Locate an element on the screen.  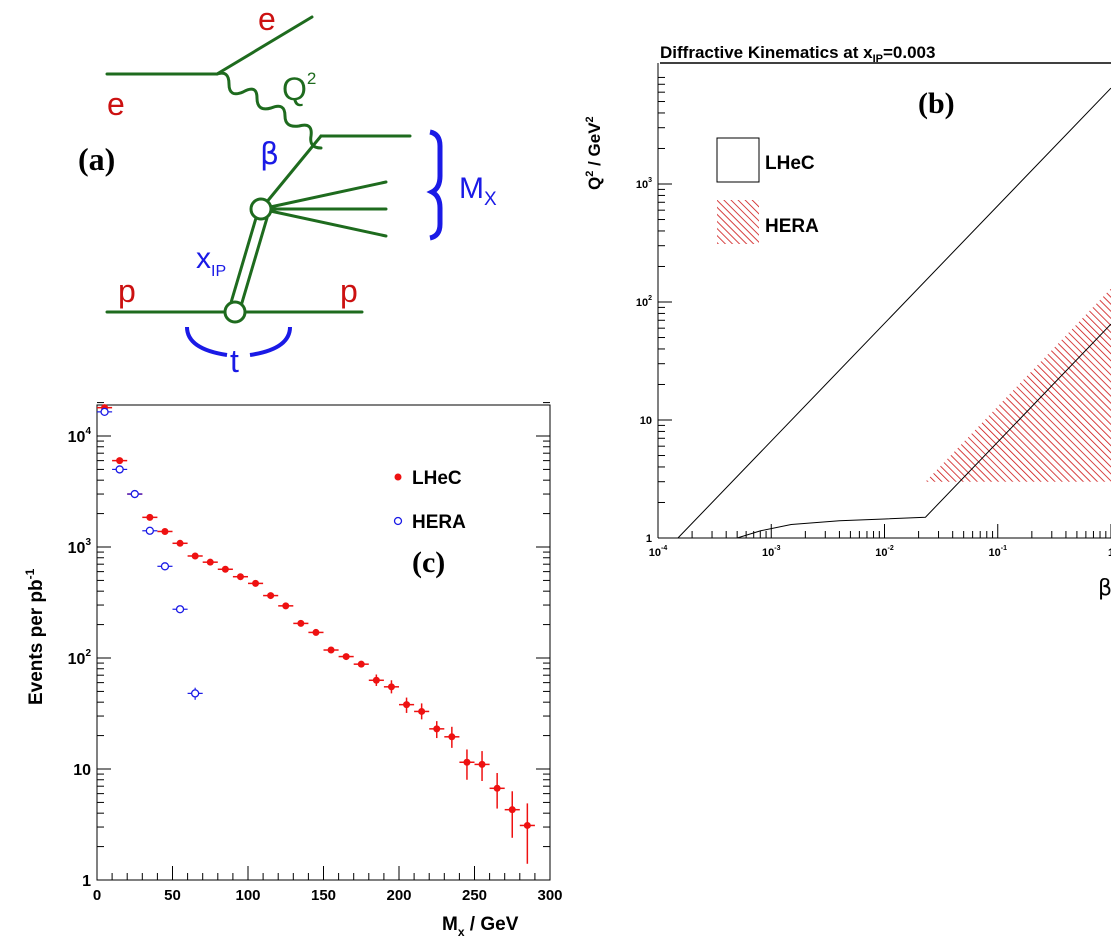
legend-lhec-marker is located at coordinates (398, 477).